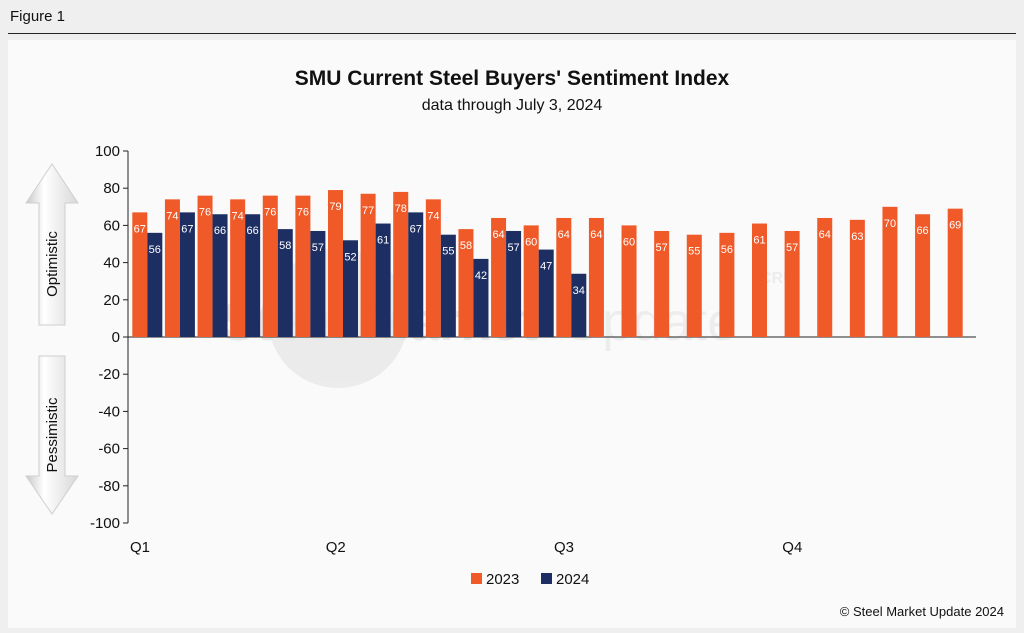  Describe the element at coordinates (476, 578) in the screenshot. I see `legend-swatch-2023` at that location.